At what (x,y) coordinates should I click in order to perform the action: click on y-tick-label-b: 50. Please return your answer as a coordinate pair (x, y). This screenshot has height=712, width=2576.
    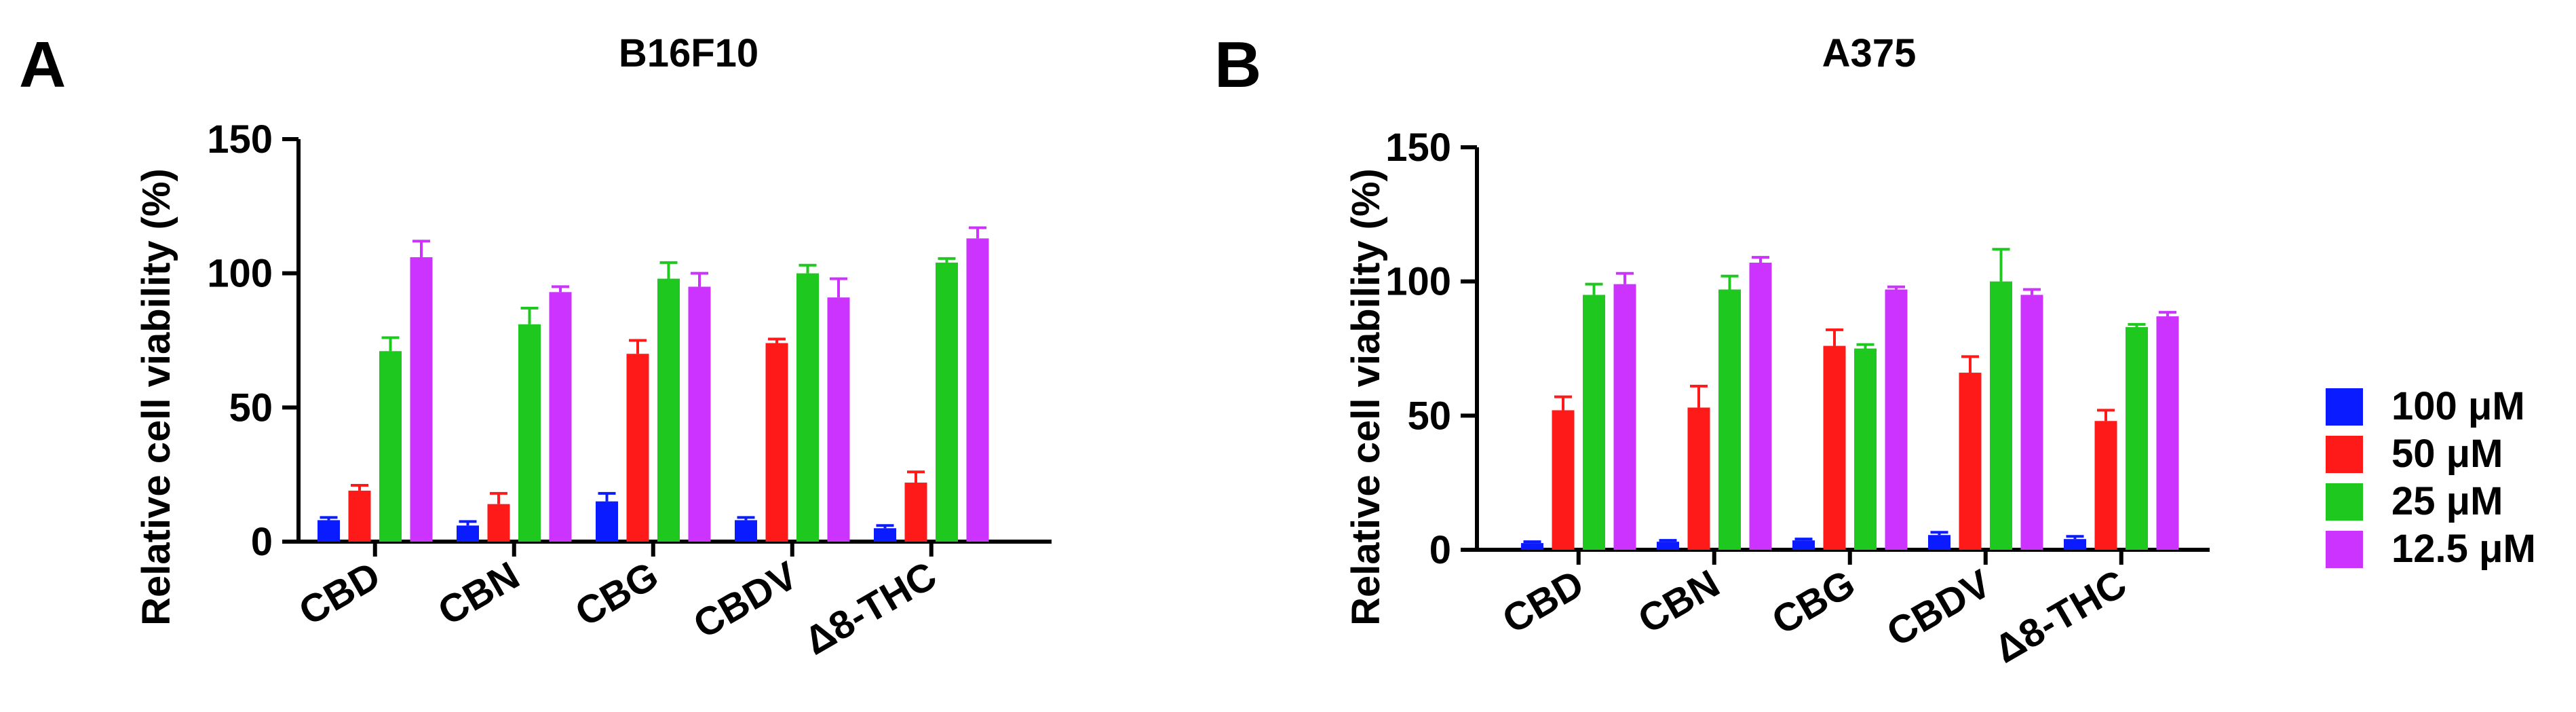
    Looking at the image, I should click on (1429, 416).